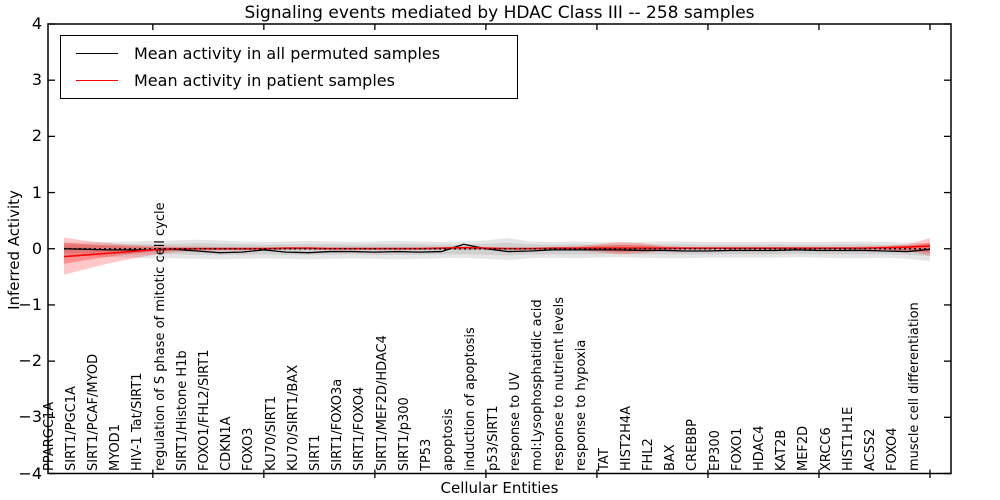 This screenshot has height=500, width=1000. I want to click on x-category-label: TP53, so click(426, 454).